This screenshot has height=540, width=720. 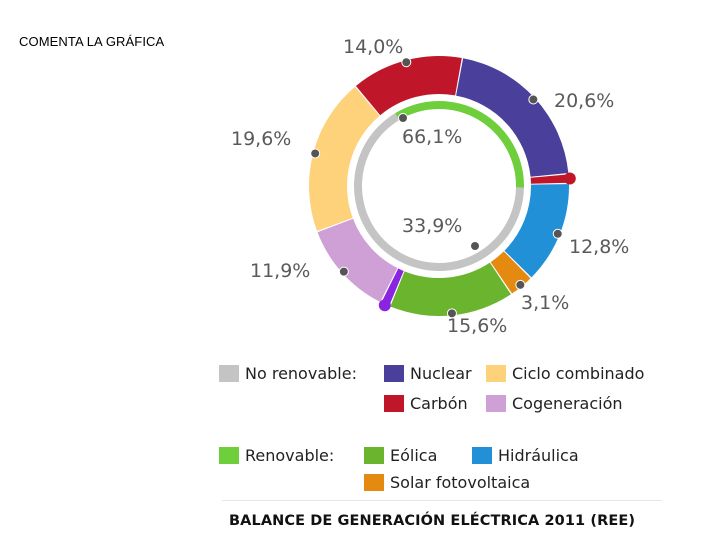 I want to click on outer-slice-carbon, so click(x=408, y=85).